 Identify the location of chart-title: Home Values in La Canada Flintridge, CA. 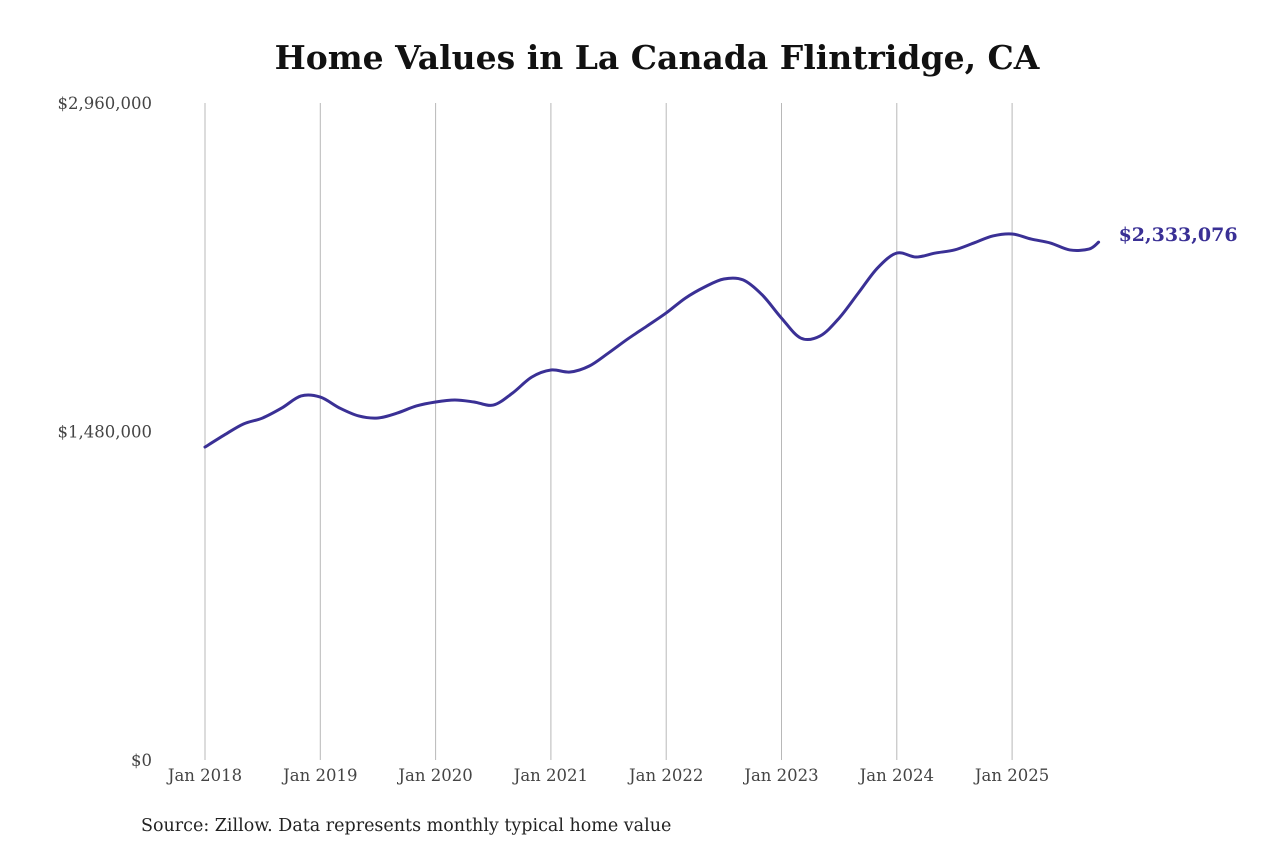
(657, 57).